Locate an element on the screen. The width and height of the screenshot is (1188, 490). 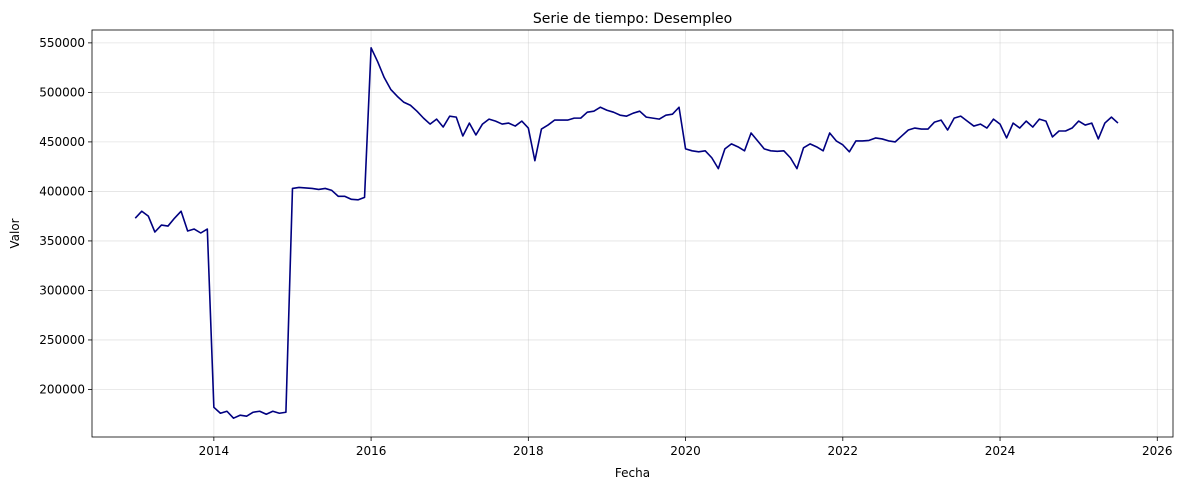
y-tick-label: 500000 is located at coordinates (62, 92).